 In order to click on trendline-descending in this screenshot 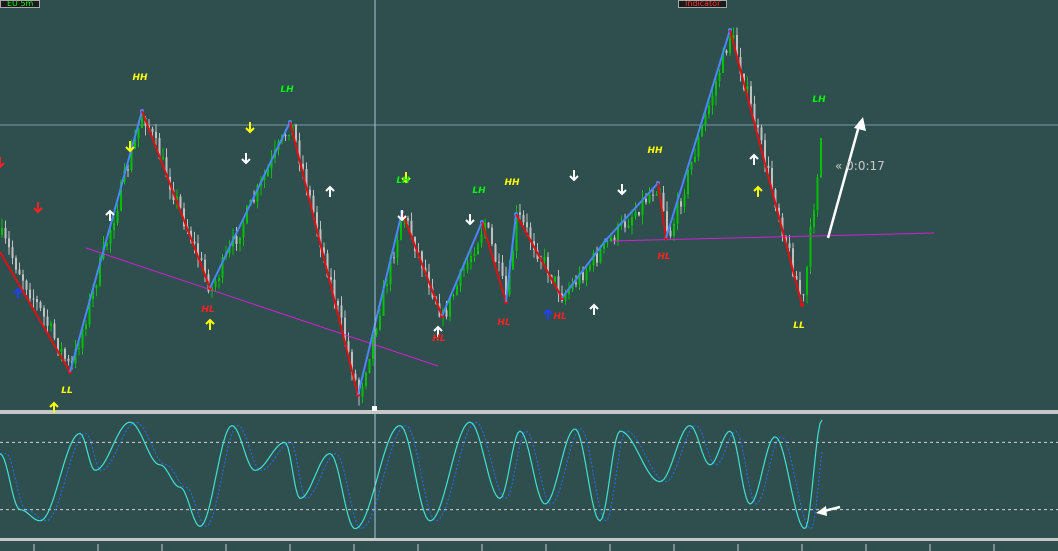, I will do `click(262, 307)`.